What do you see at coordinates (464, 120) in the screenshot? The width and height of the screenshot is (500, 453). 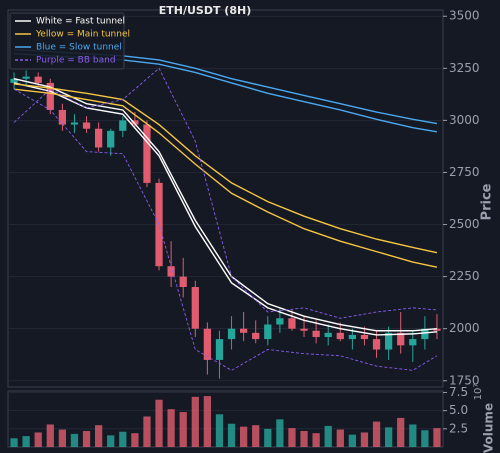 I see `y-tick-label: 3000` at bounding box center [464, 120].